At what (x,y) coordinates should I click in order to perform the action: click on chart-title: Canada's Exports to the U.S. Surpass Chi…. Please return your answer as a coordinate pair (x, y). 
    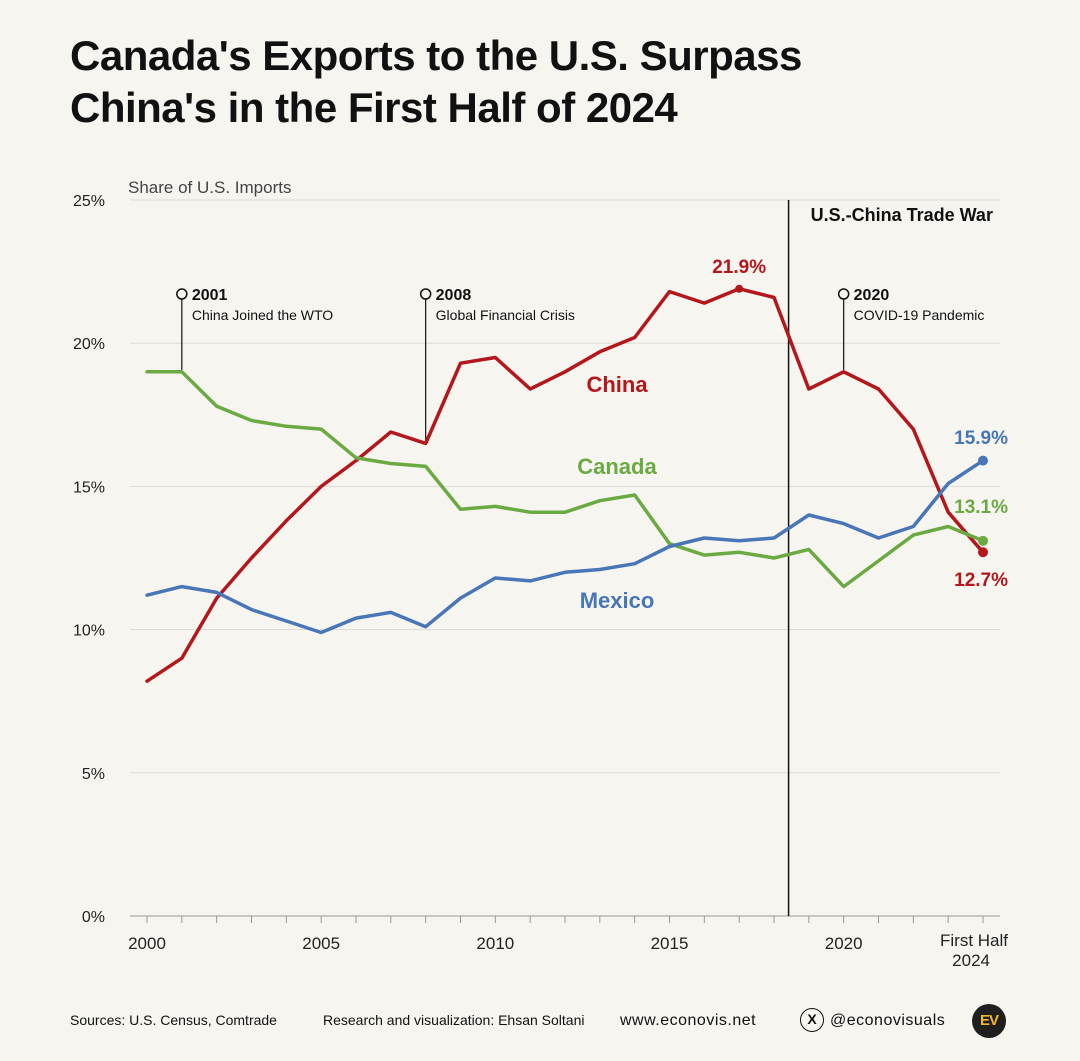
    Looking at the image, I should click on (436, 82).